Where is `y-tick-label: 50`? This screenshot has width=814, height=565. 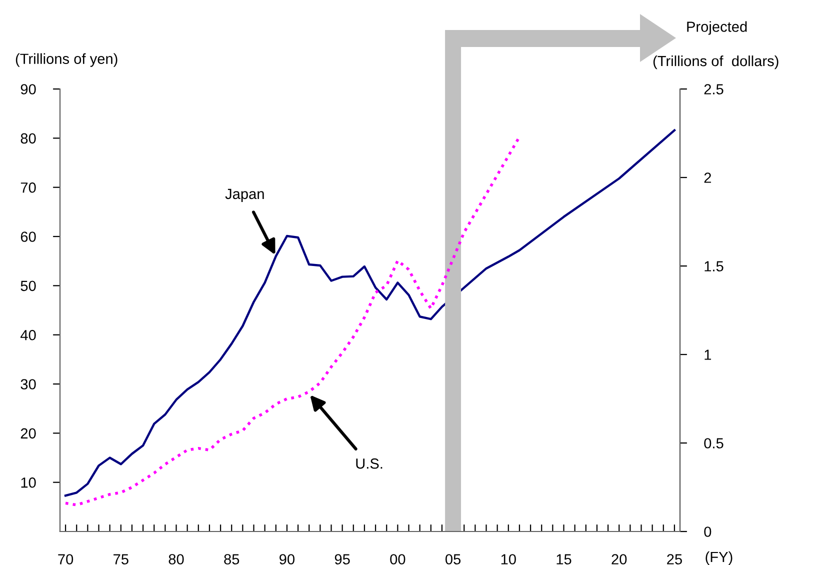 y-tick-label: 50 is located at coordinates (28, 286).